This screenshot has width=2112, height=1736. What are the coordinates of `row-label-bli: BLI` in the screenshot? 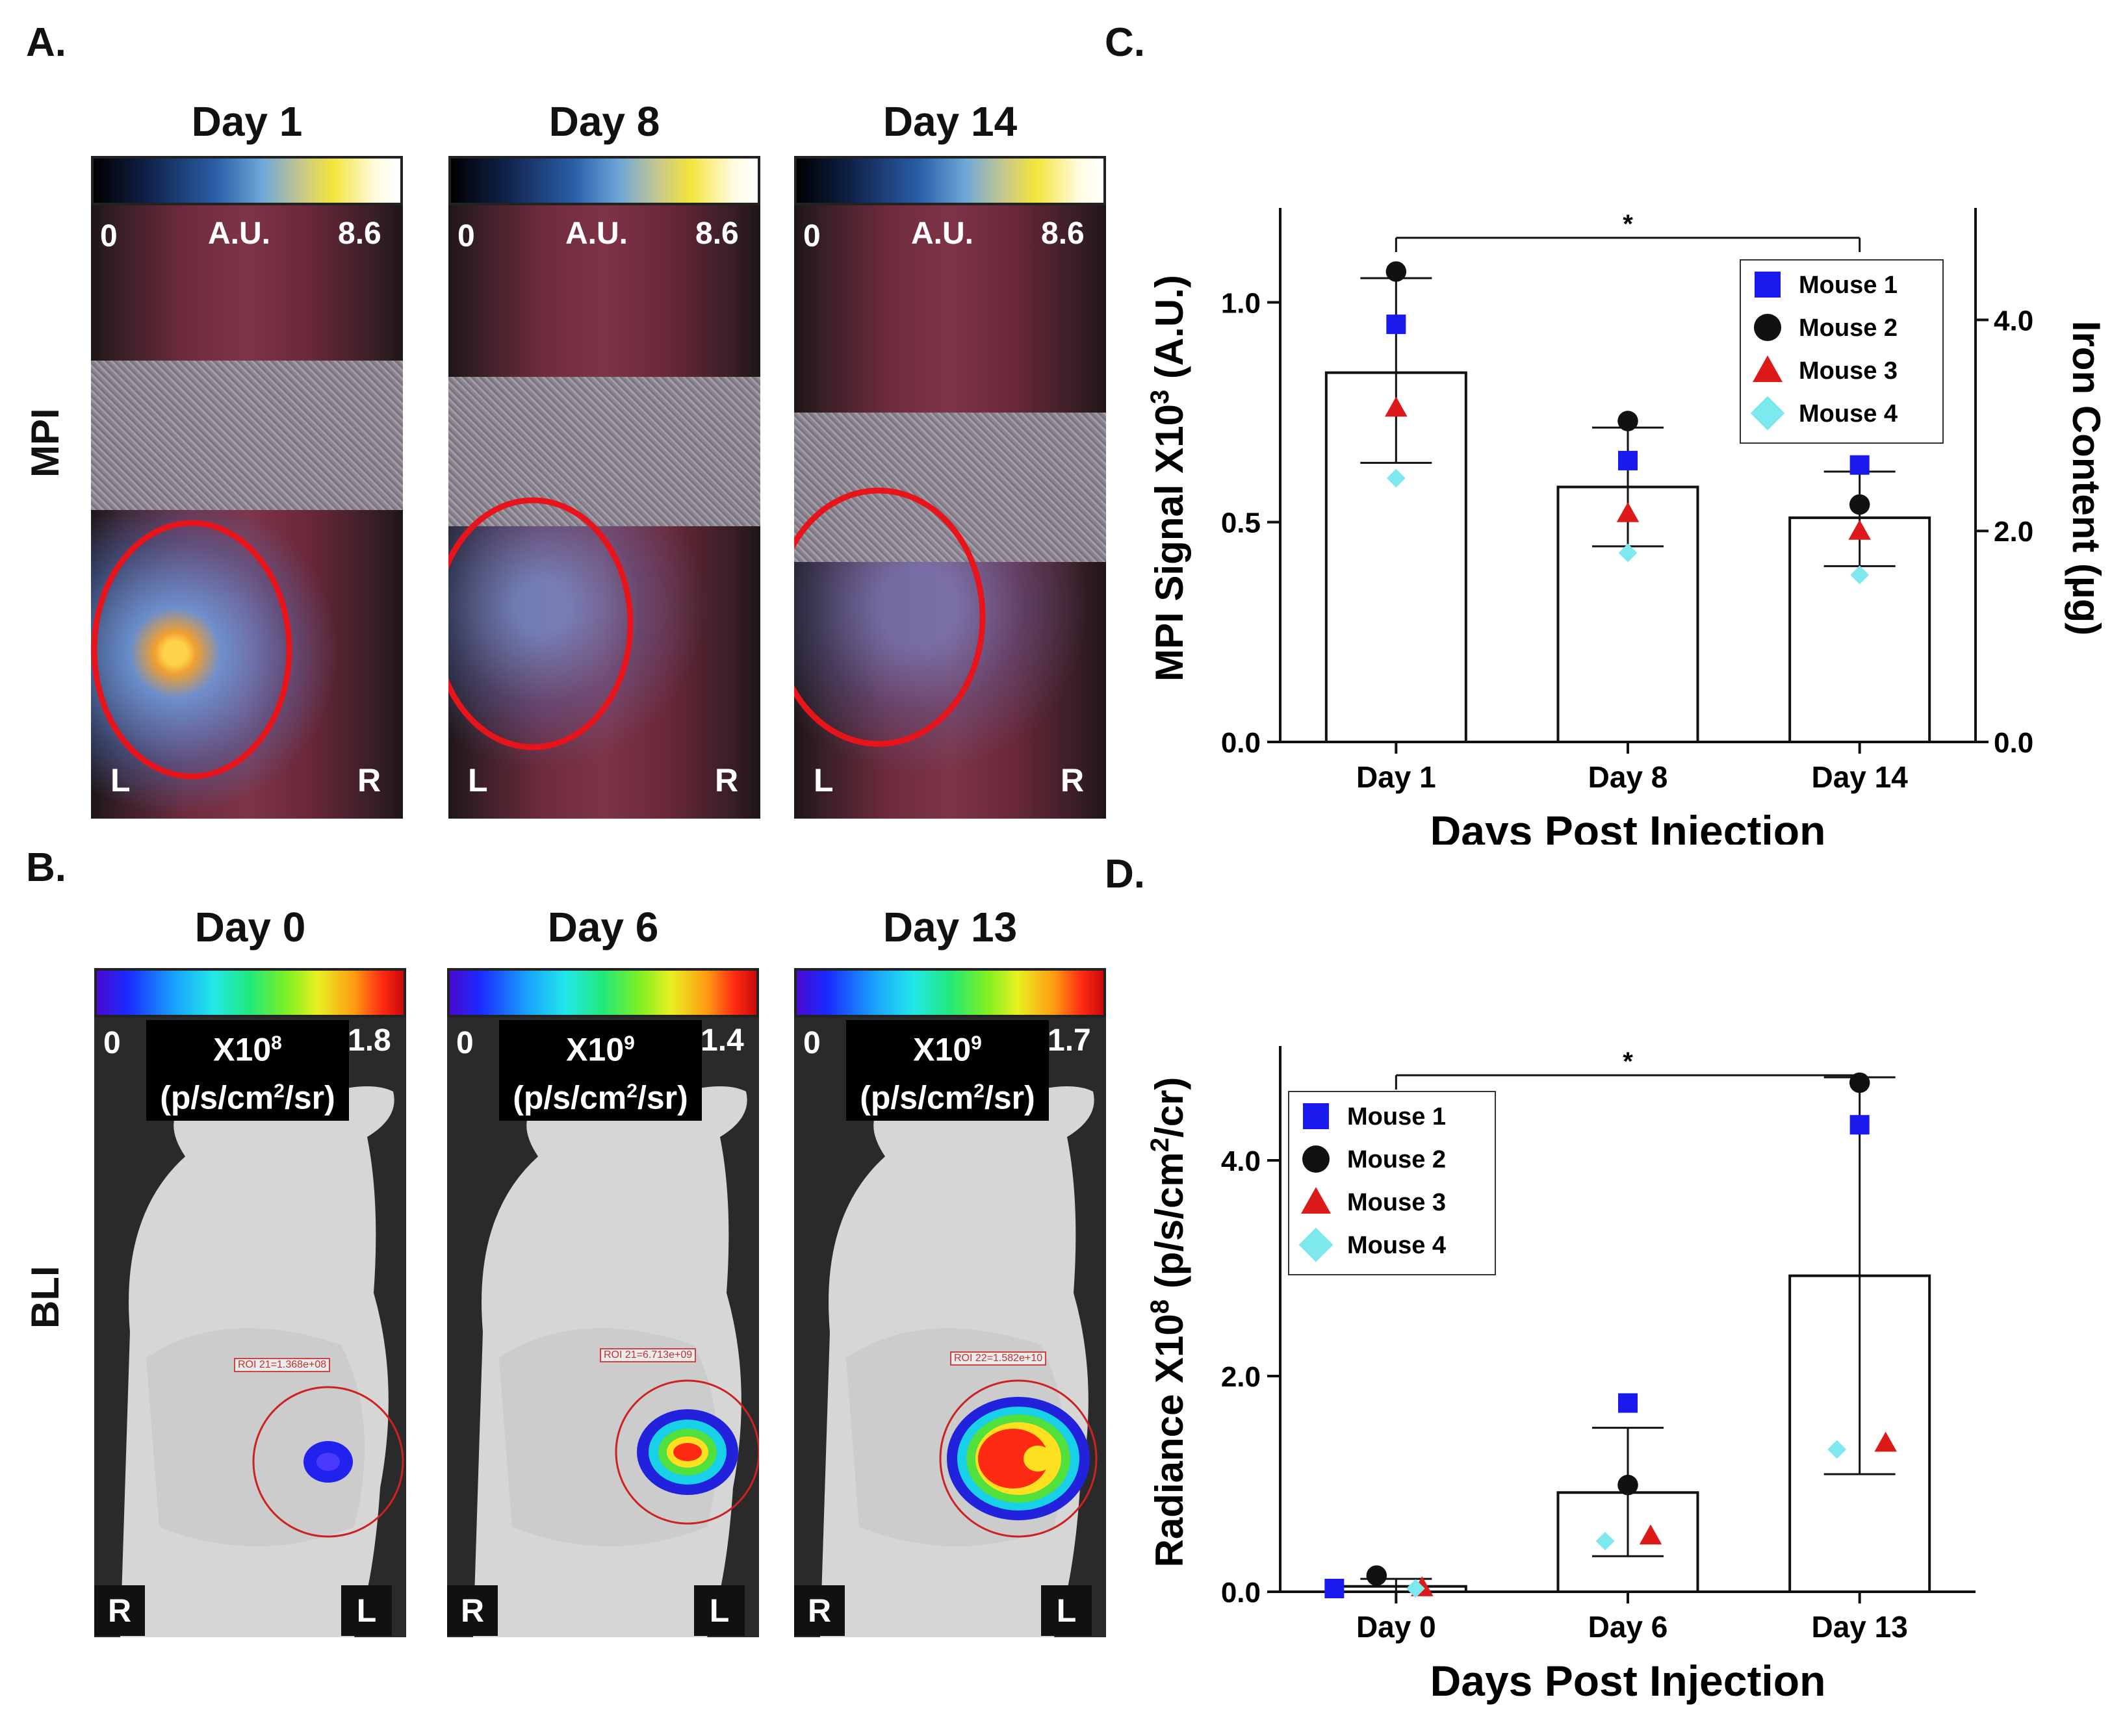 It's located at (45, 1297).